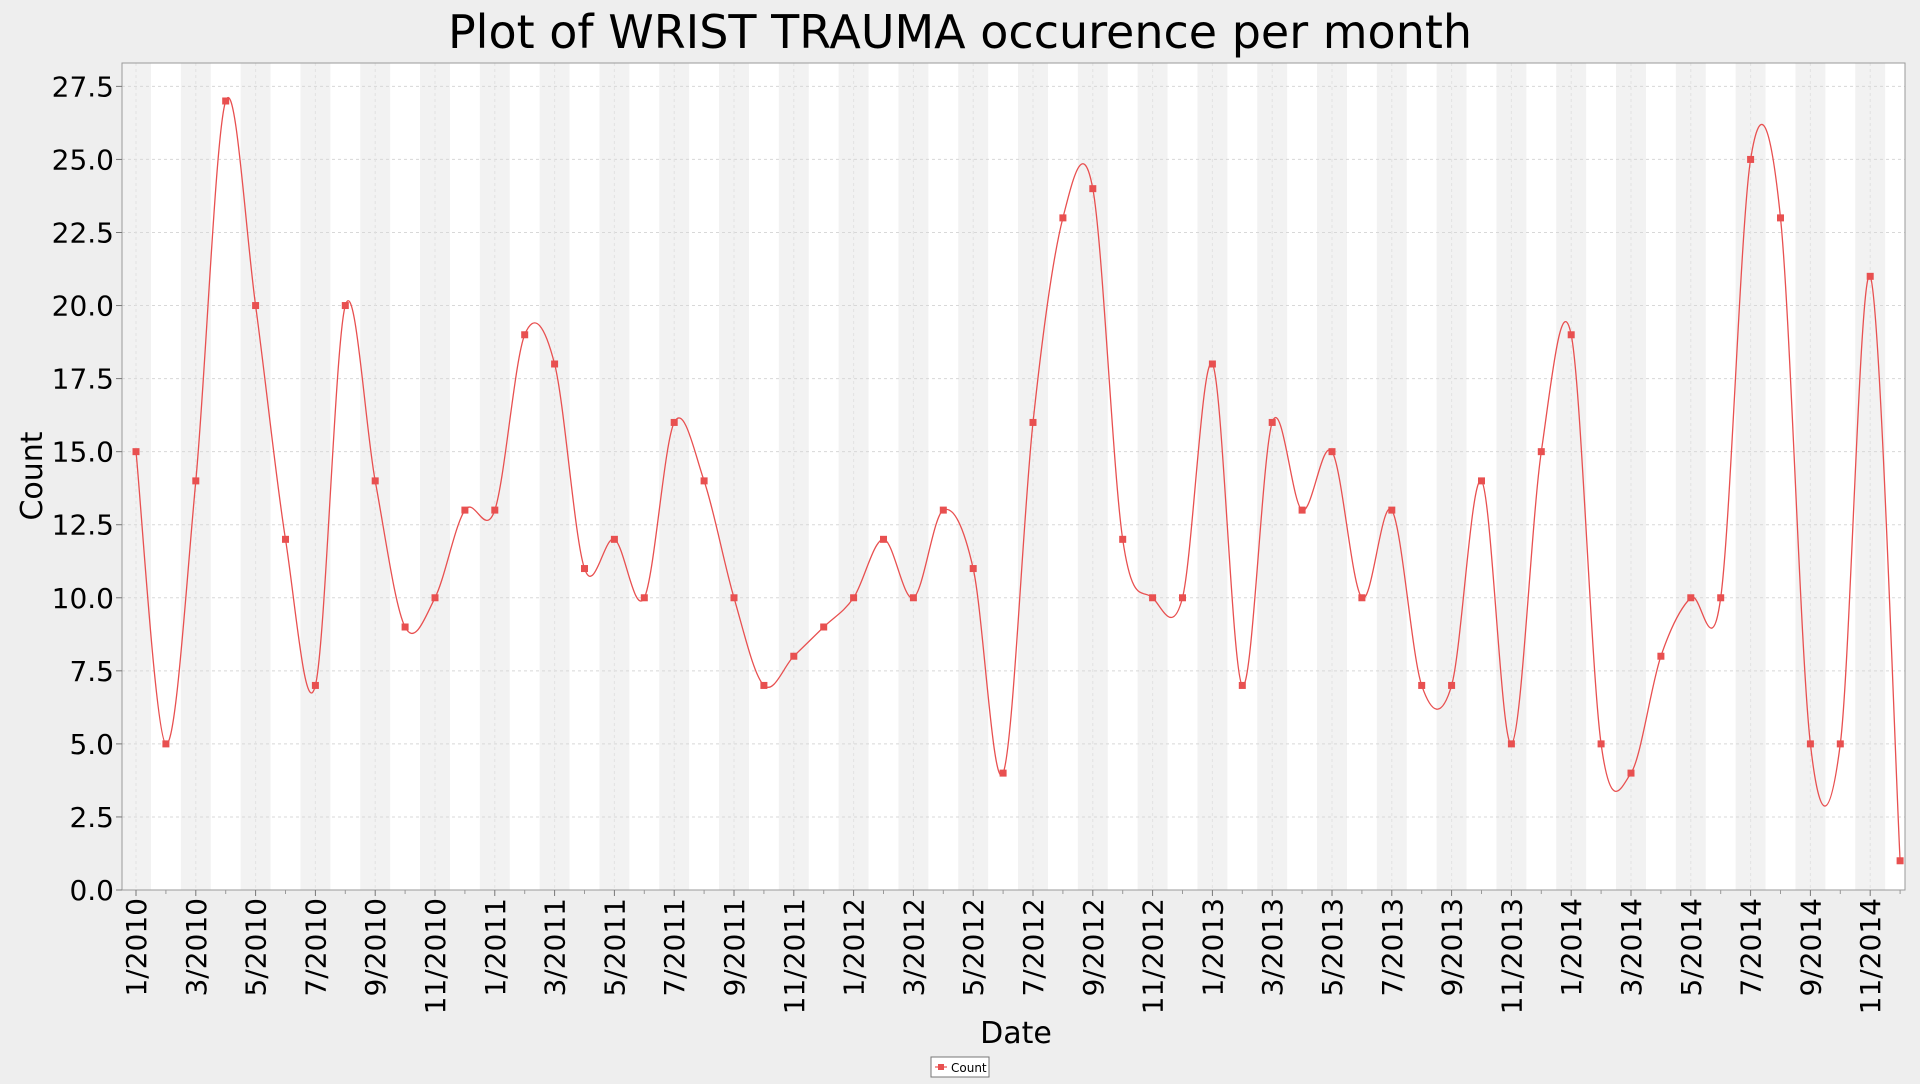  What do you see at coordinates (83, 452) in the screenshot?
I see `y-tick-label: 15.0` at bounding box center [83, 452].